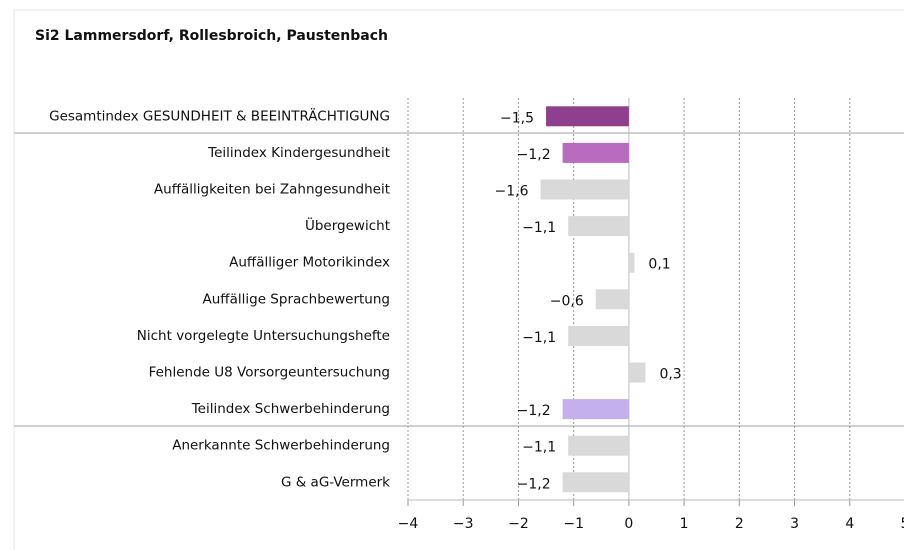  What do you see at coordinates (335, 482) in the screenshot?
I see `category-label: G & aG-Vermerk` at bounding box center [335, 482].